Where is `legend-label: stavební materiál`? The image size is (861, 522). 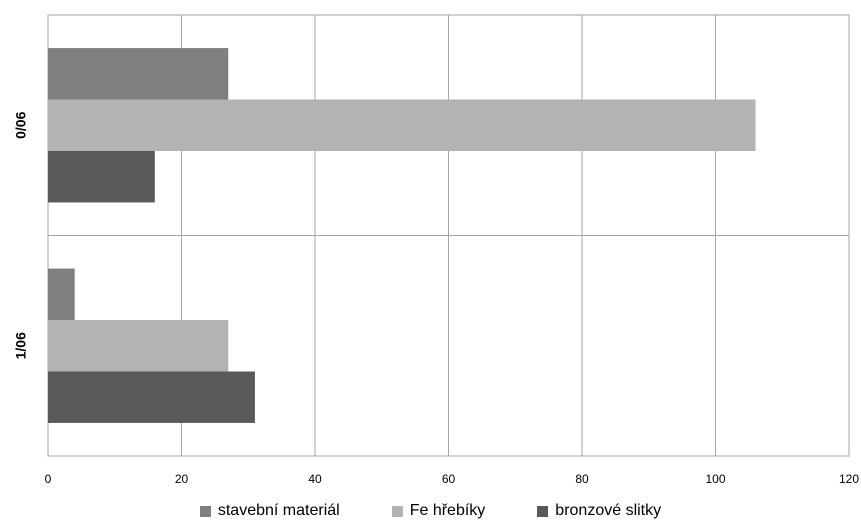 legend-label: stavební materiál is located at coordinates (278, 510).